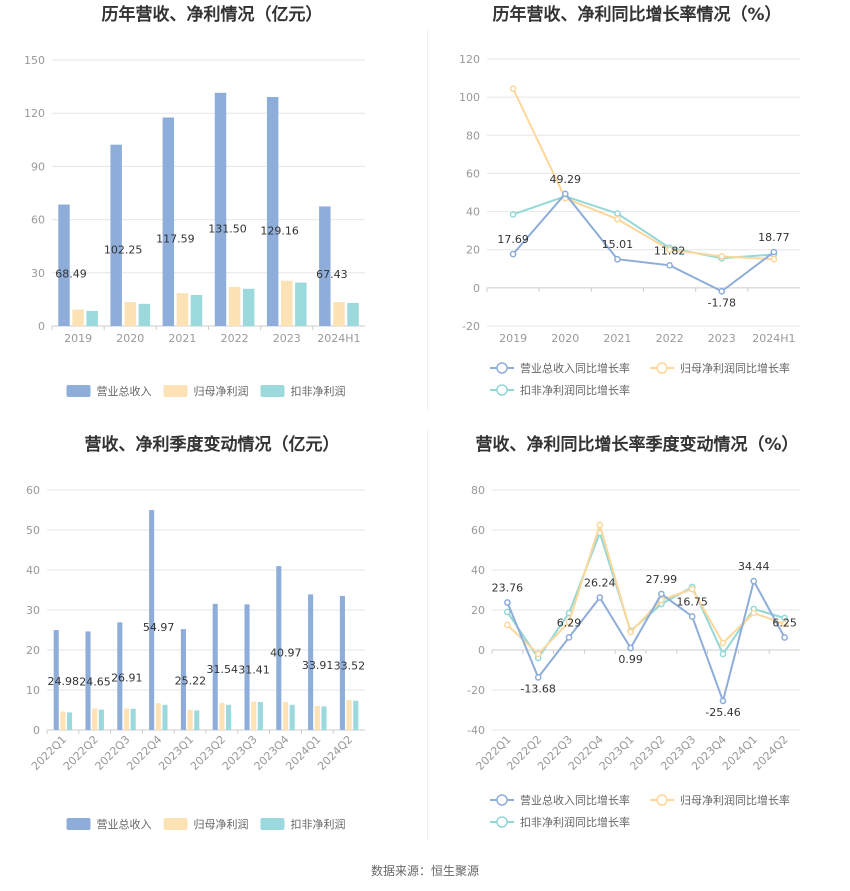 The image size is (850, 891). I want to click on bar-data-label: 31.41, so click(254, 669).